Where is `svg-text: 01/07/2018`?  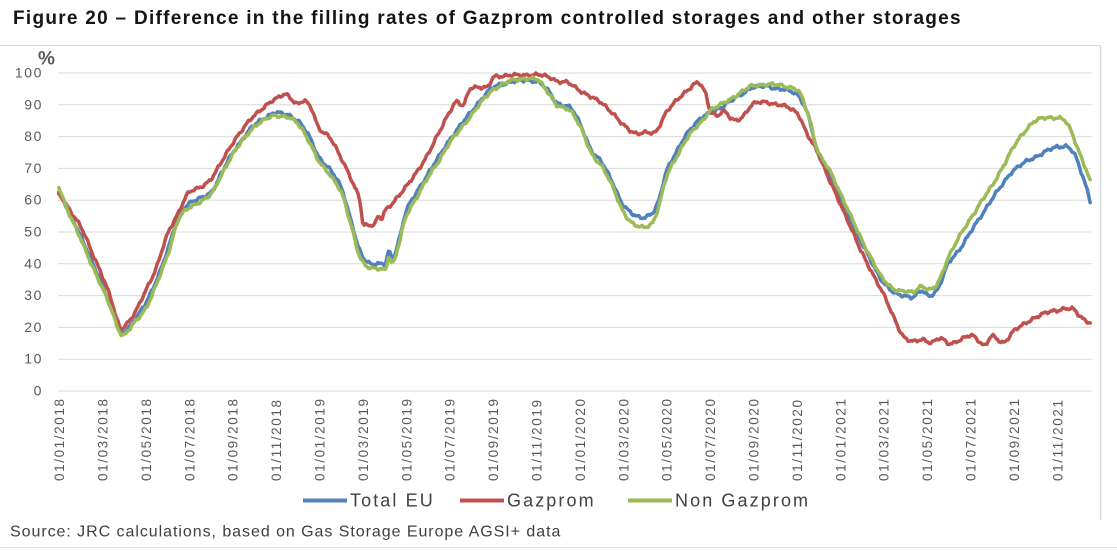 svg-text: 01/07/2018 is located at coordinates (189, 439).